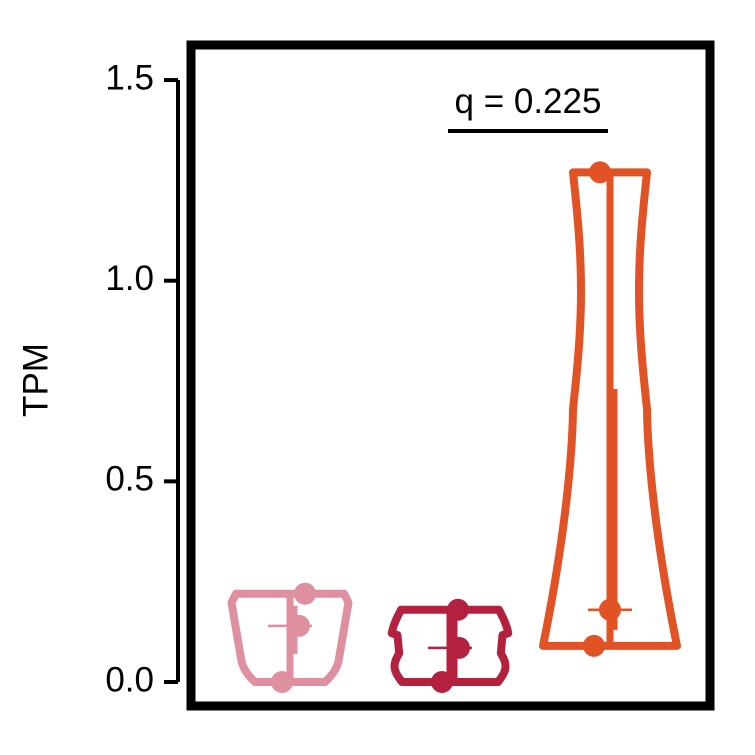  Describe the element at coordinates (129, 77) in the screenshot. I see `y-tick-label: 1.5` at that location.